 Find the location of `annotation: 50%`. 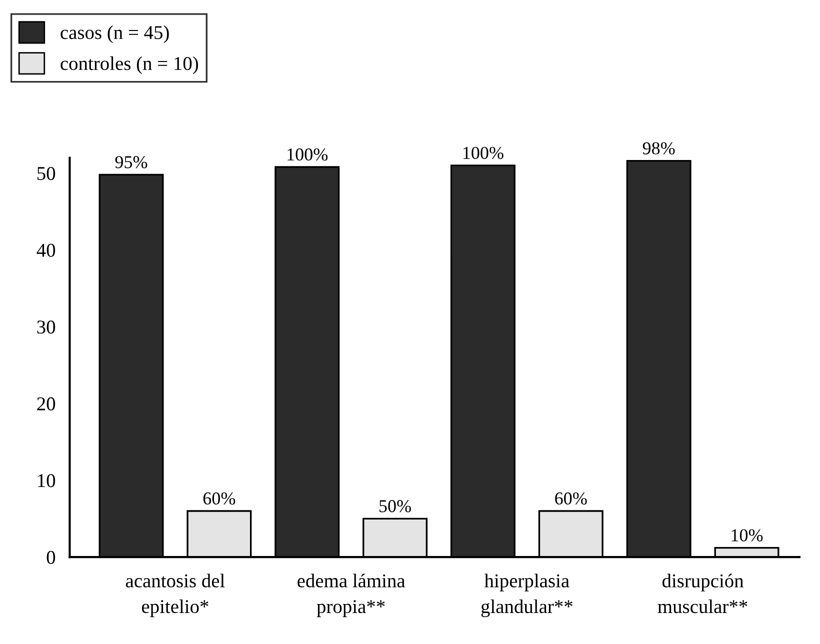

annotation: 50% is located at coordinates (395, 506).